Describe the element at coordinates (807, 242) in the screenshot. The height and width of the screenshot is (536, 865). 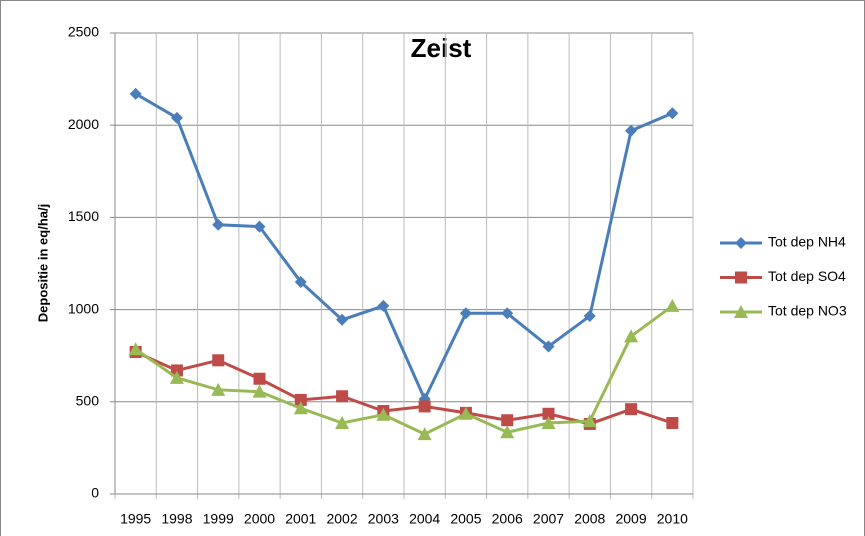
I see `legend-label: Tot dep NH4` at that location.